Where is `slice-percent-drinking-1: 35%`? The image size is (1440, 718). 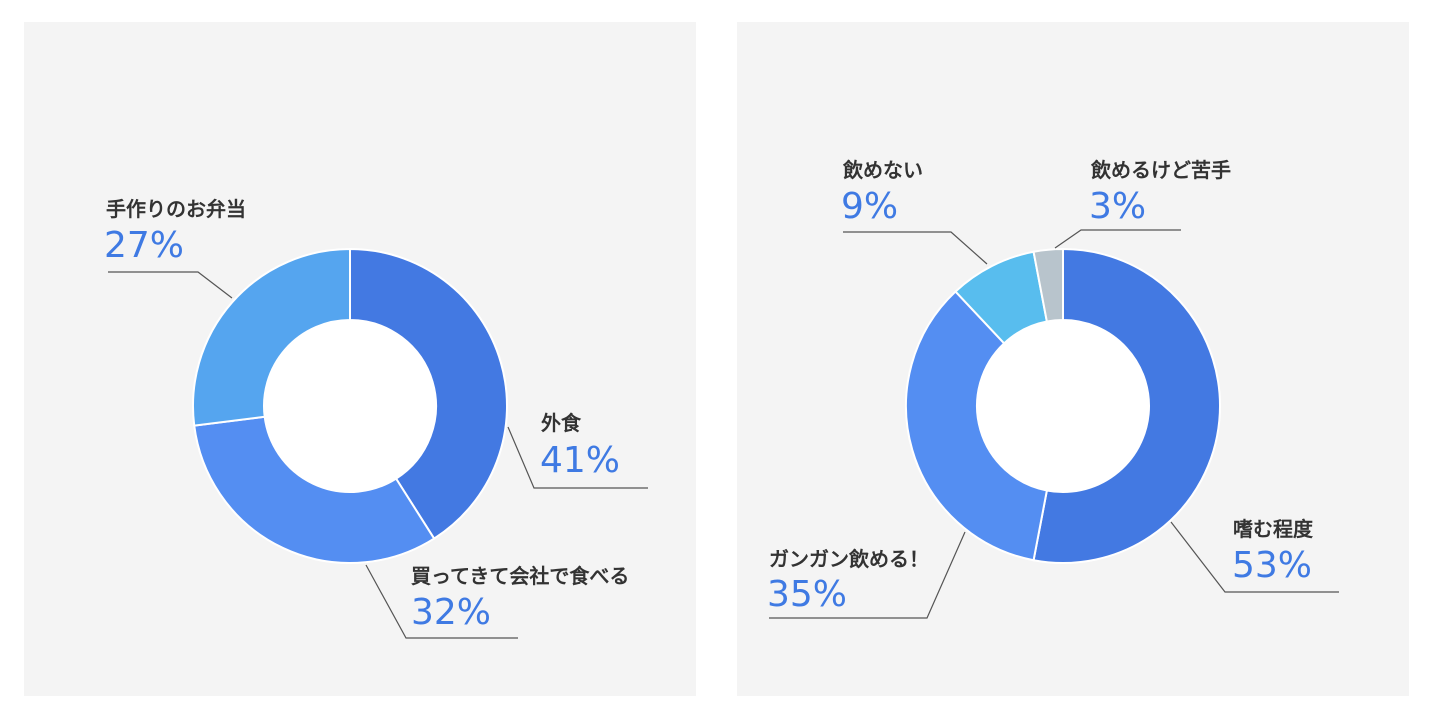
slice-percent-drinking-1: 35% is located at coordinates (807, 594).